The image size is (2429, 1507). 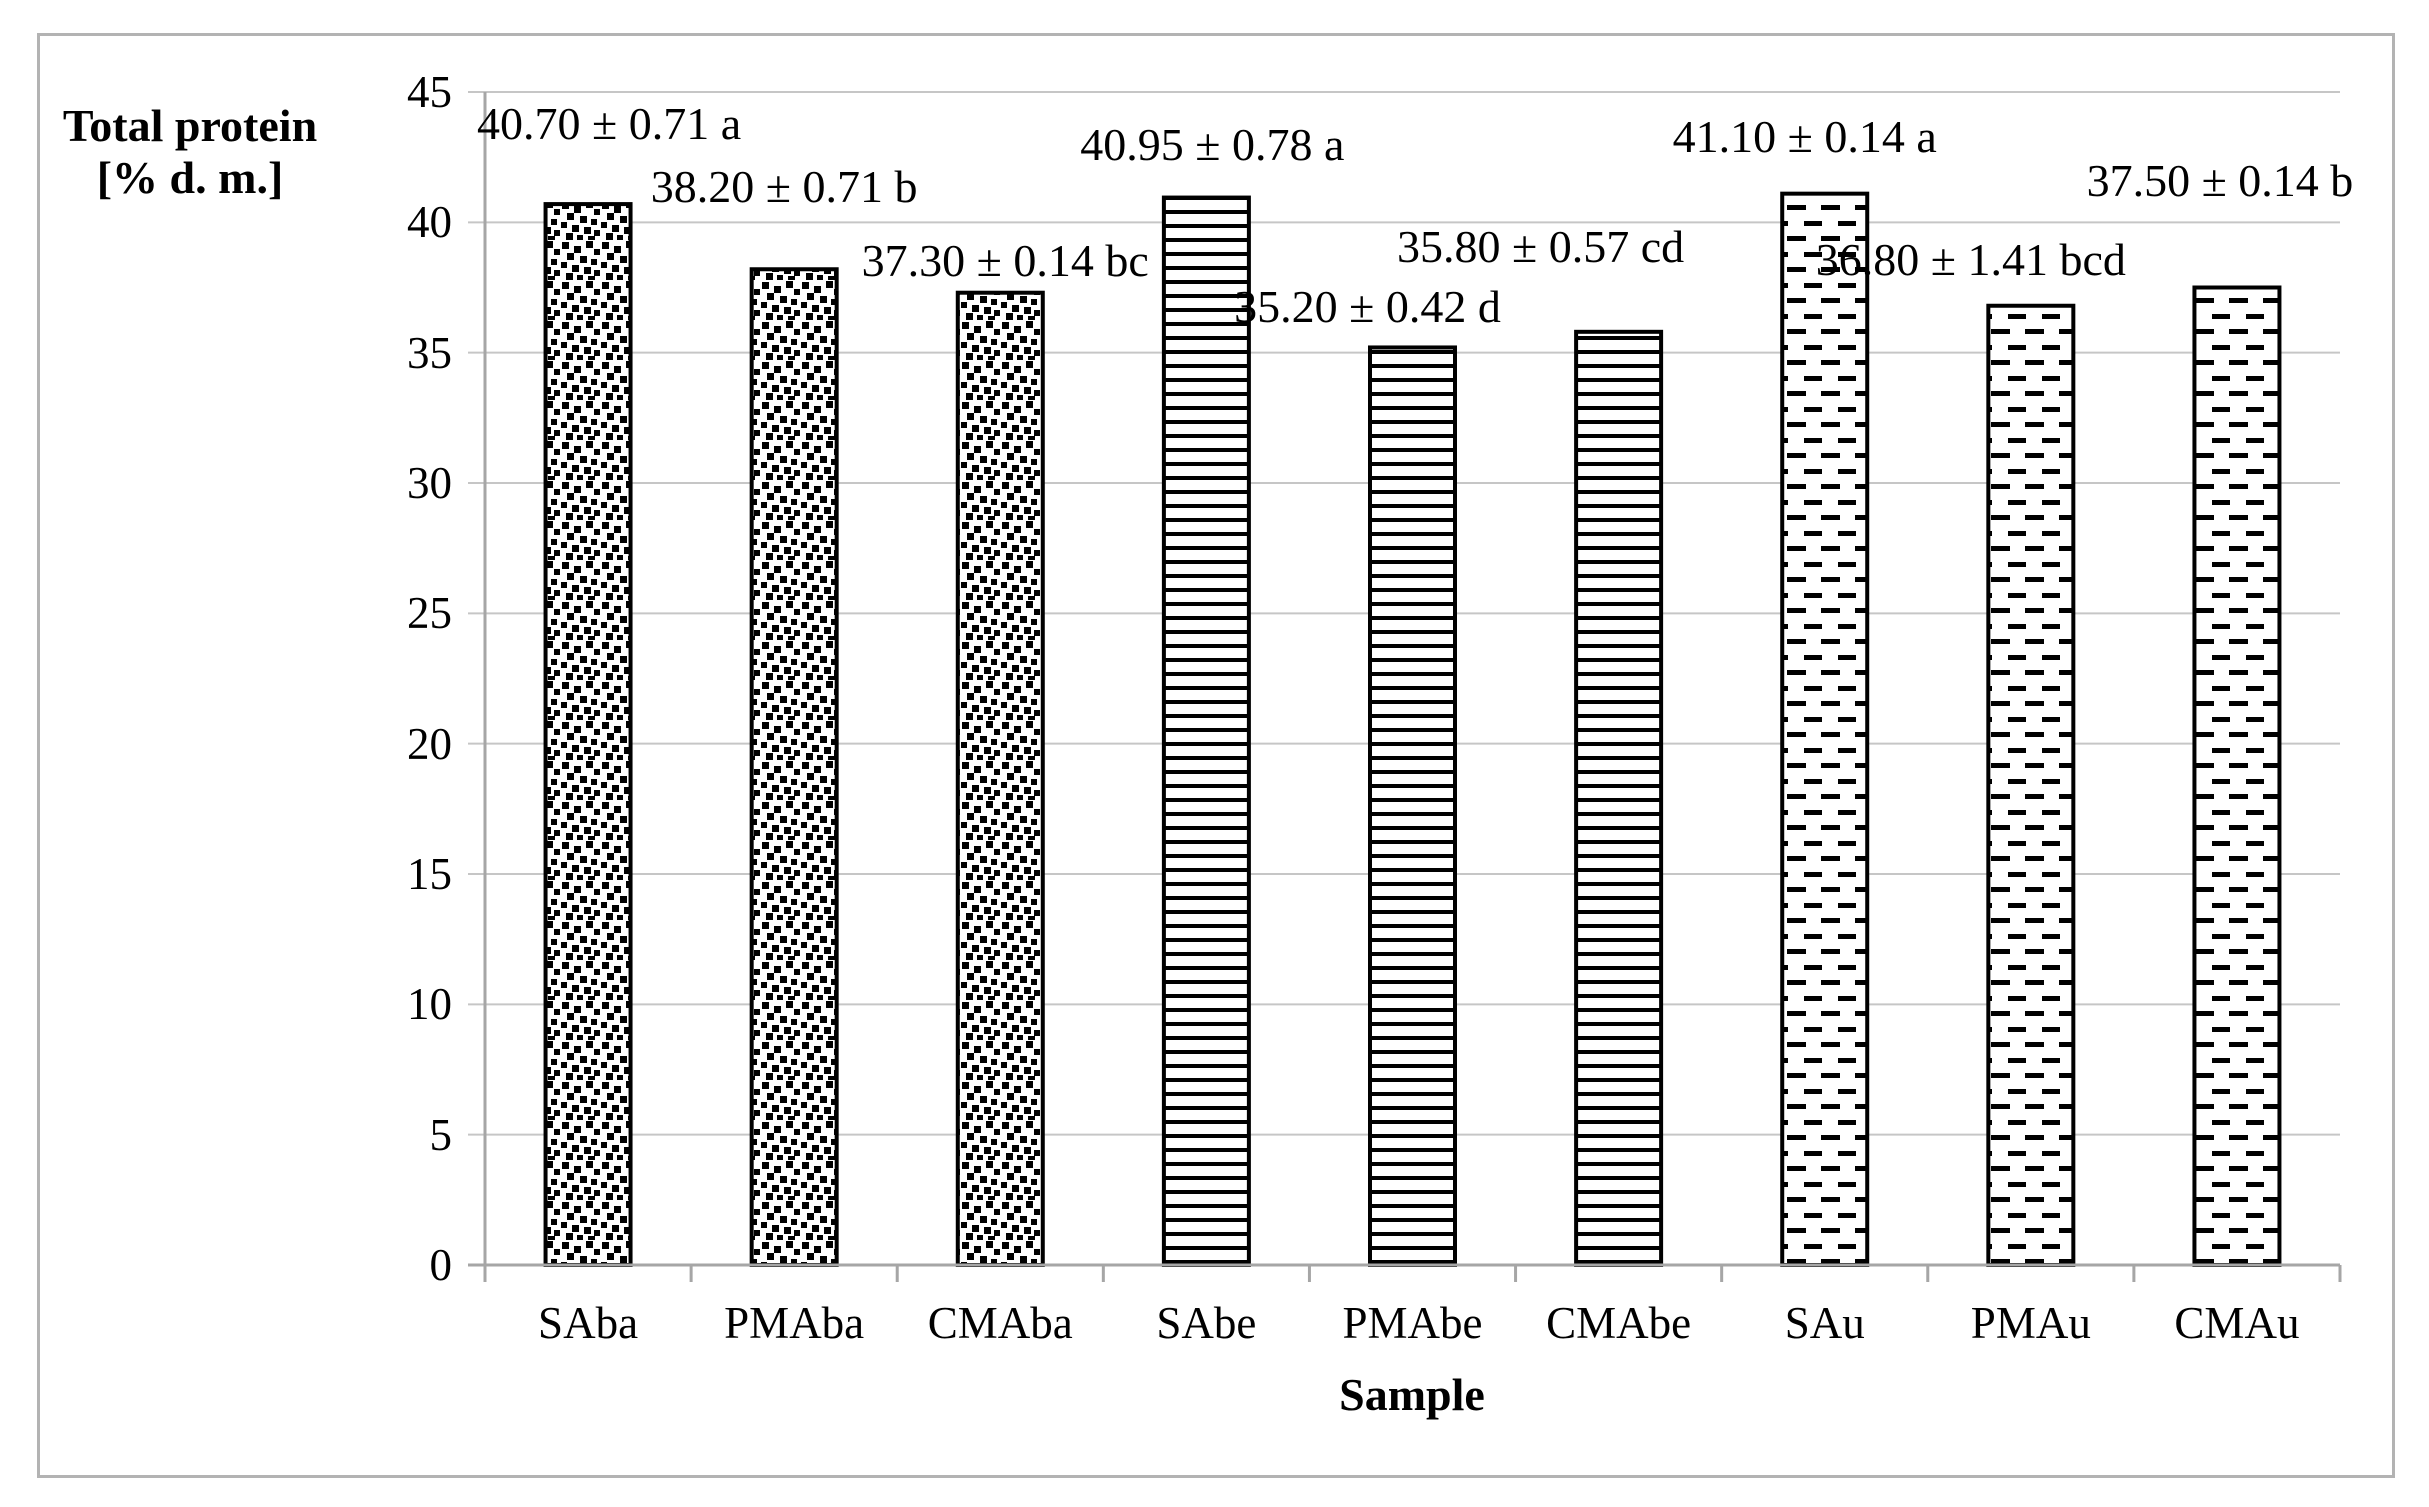 What do you see at coordinates (784, 187) in the screenshot?
I see `data-label-PMAba: 38.20 ± 0.71 b` at bounding box center [784, 187].